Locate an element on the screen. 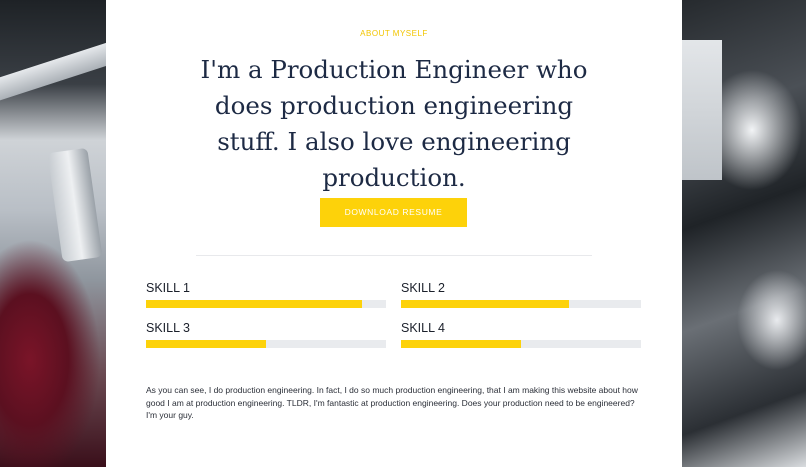 The height and width of the screenshot is (467, 806). skill-3: SKILL 3 is located at coordinates (266, 334).